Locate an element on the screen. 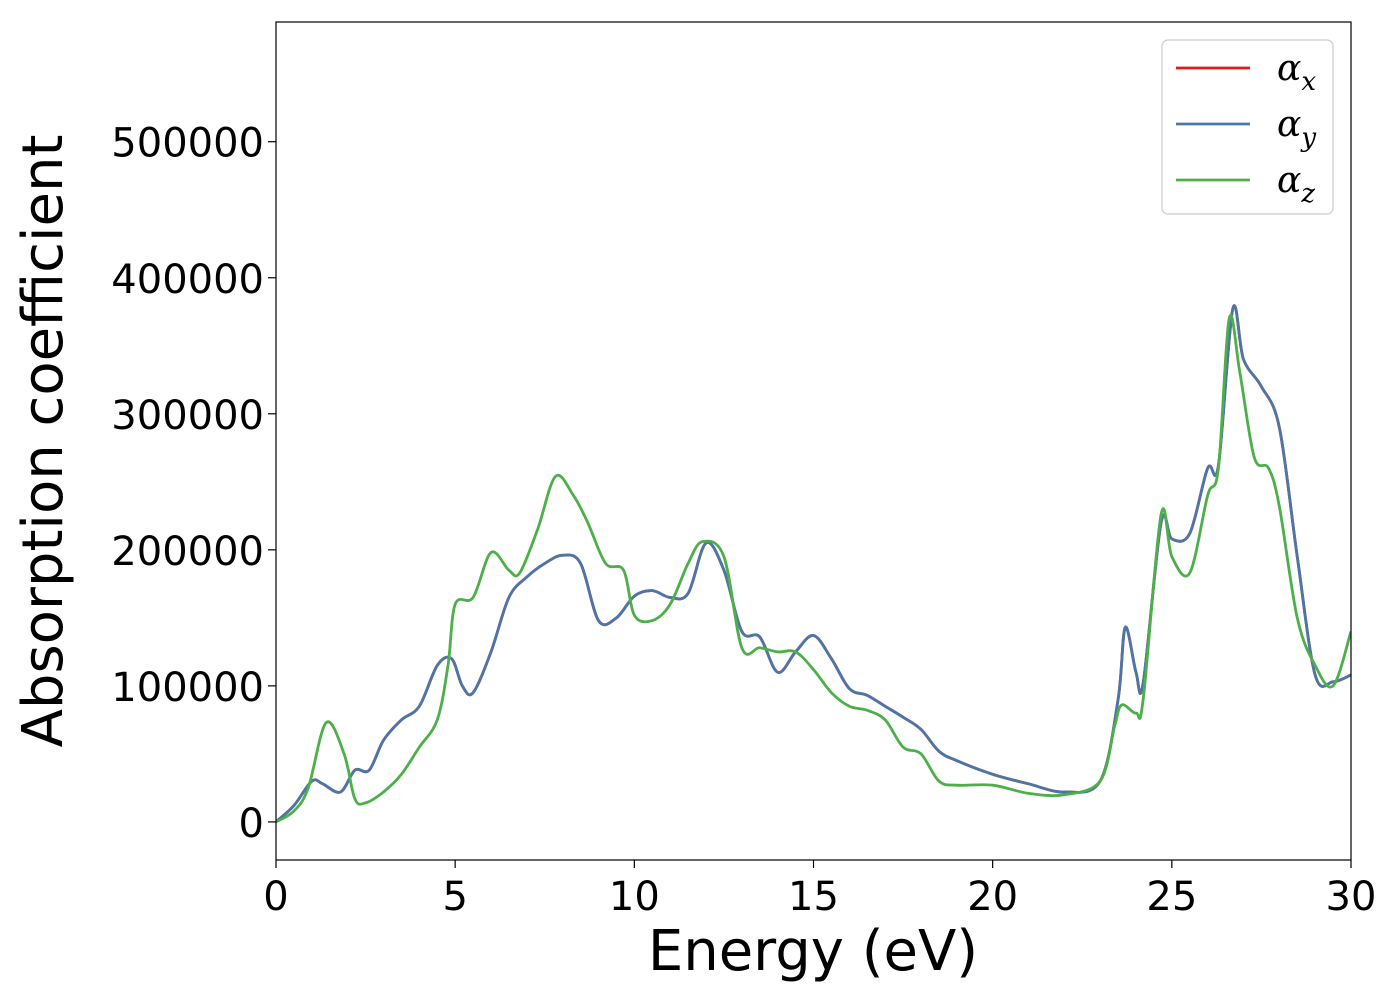 The height and width of the screenshot is (1000, 1400). x-tick-label: 20 is located at coordinates (992, 897).